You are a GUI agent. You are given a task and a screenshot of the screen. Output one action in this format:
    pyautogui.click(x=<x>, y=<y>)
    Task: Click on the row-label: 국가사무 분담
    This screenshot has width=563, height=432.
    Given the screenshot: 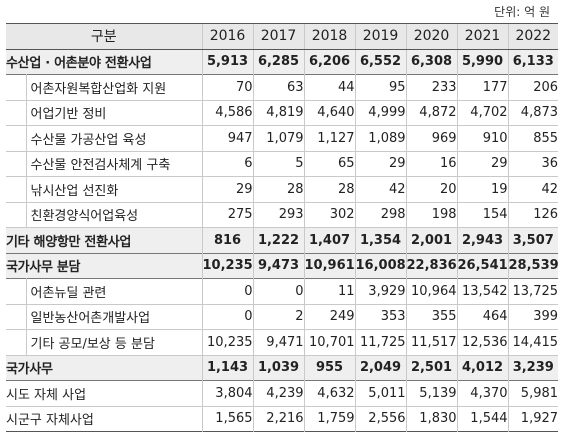 What is the action you would take?
    pyautogui.click(x=104, y=266)
    